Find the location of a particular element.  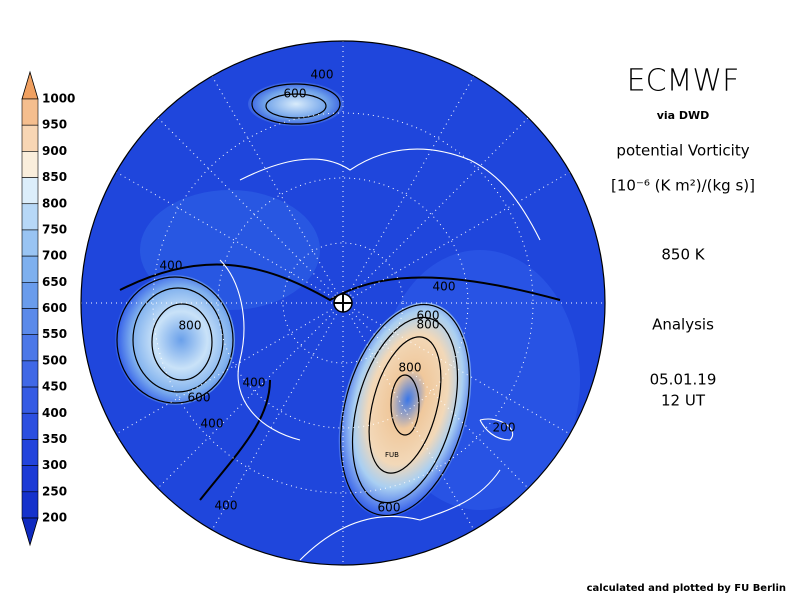

footer: calculated and plotted by FU Berlin is located at coordinates (686, 588).